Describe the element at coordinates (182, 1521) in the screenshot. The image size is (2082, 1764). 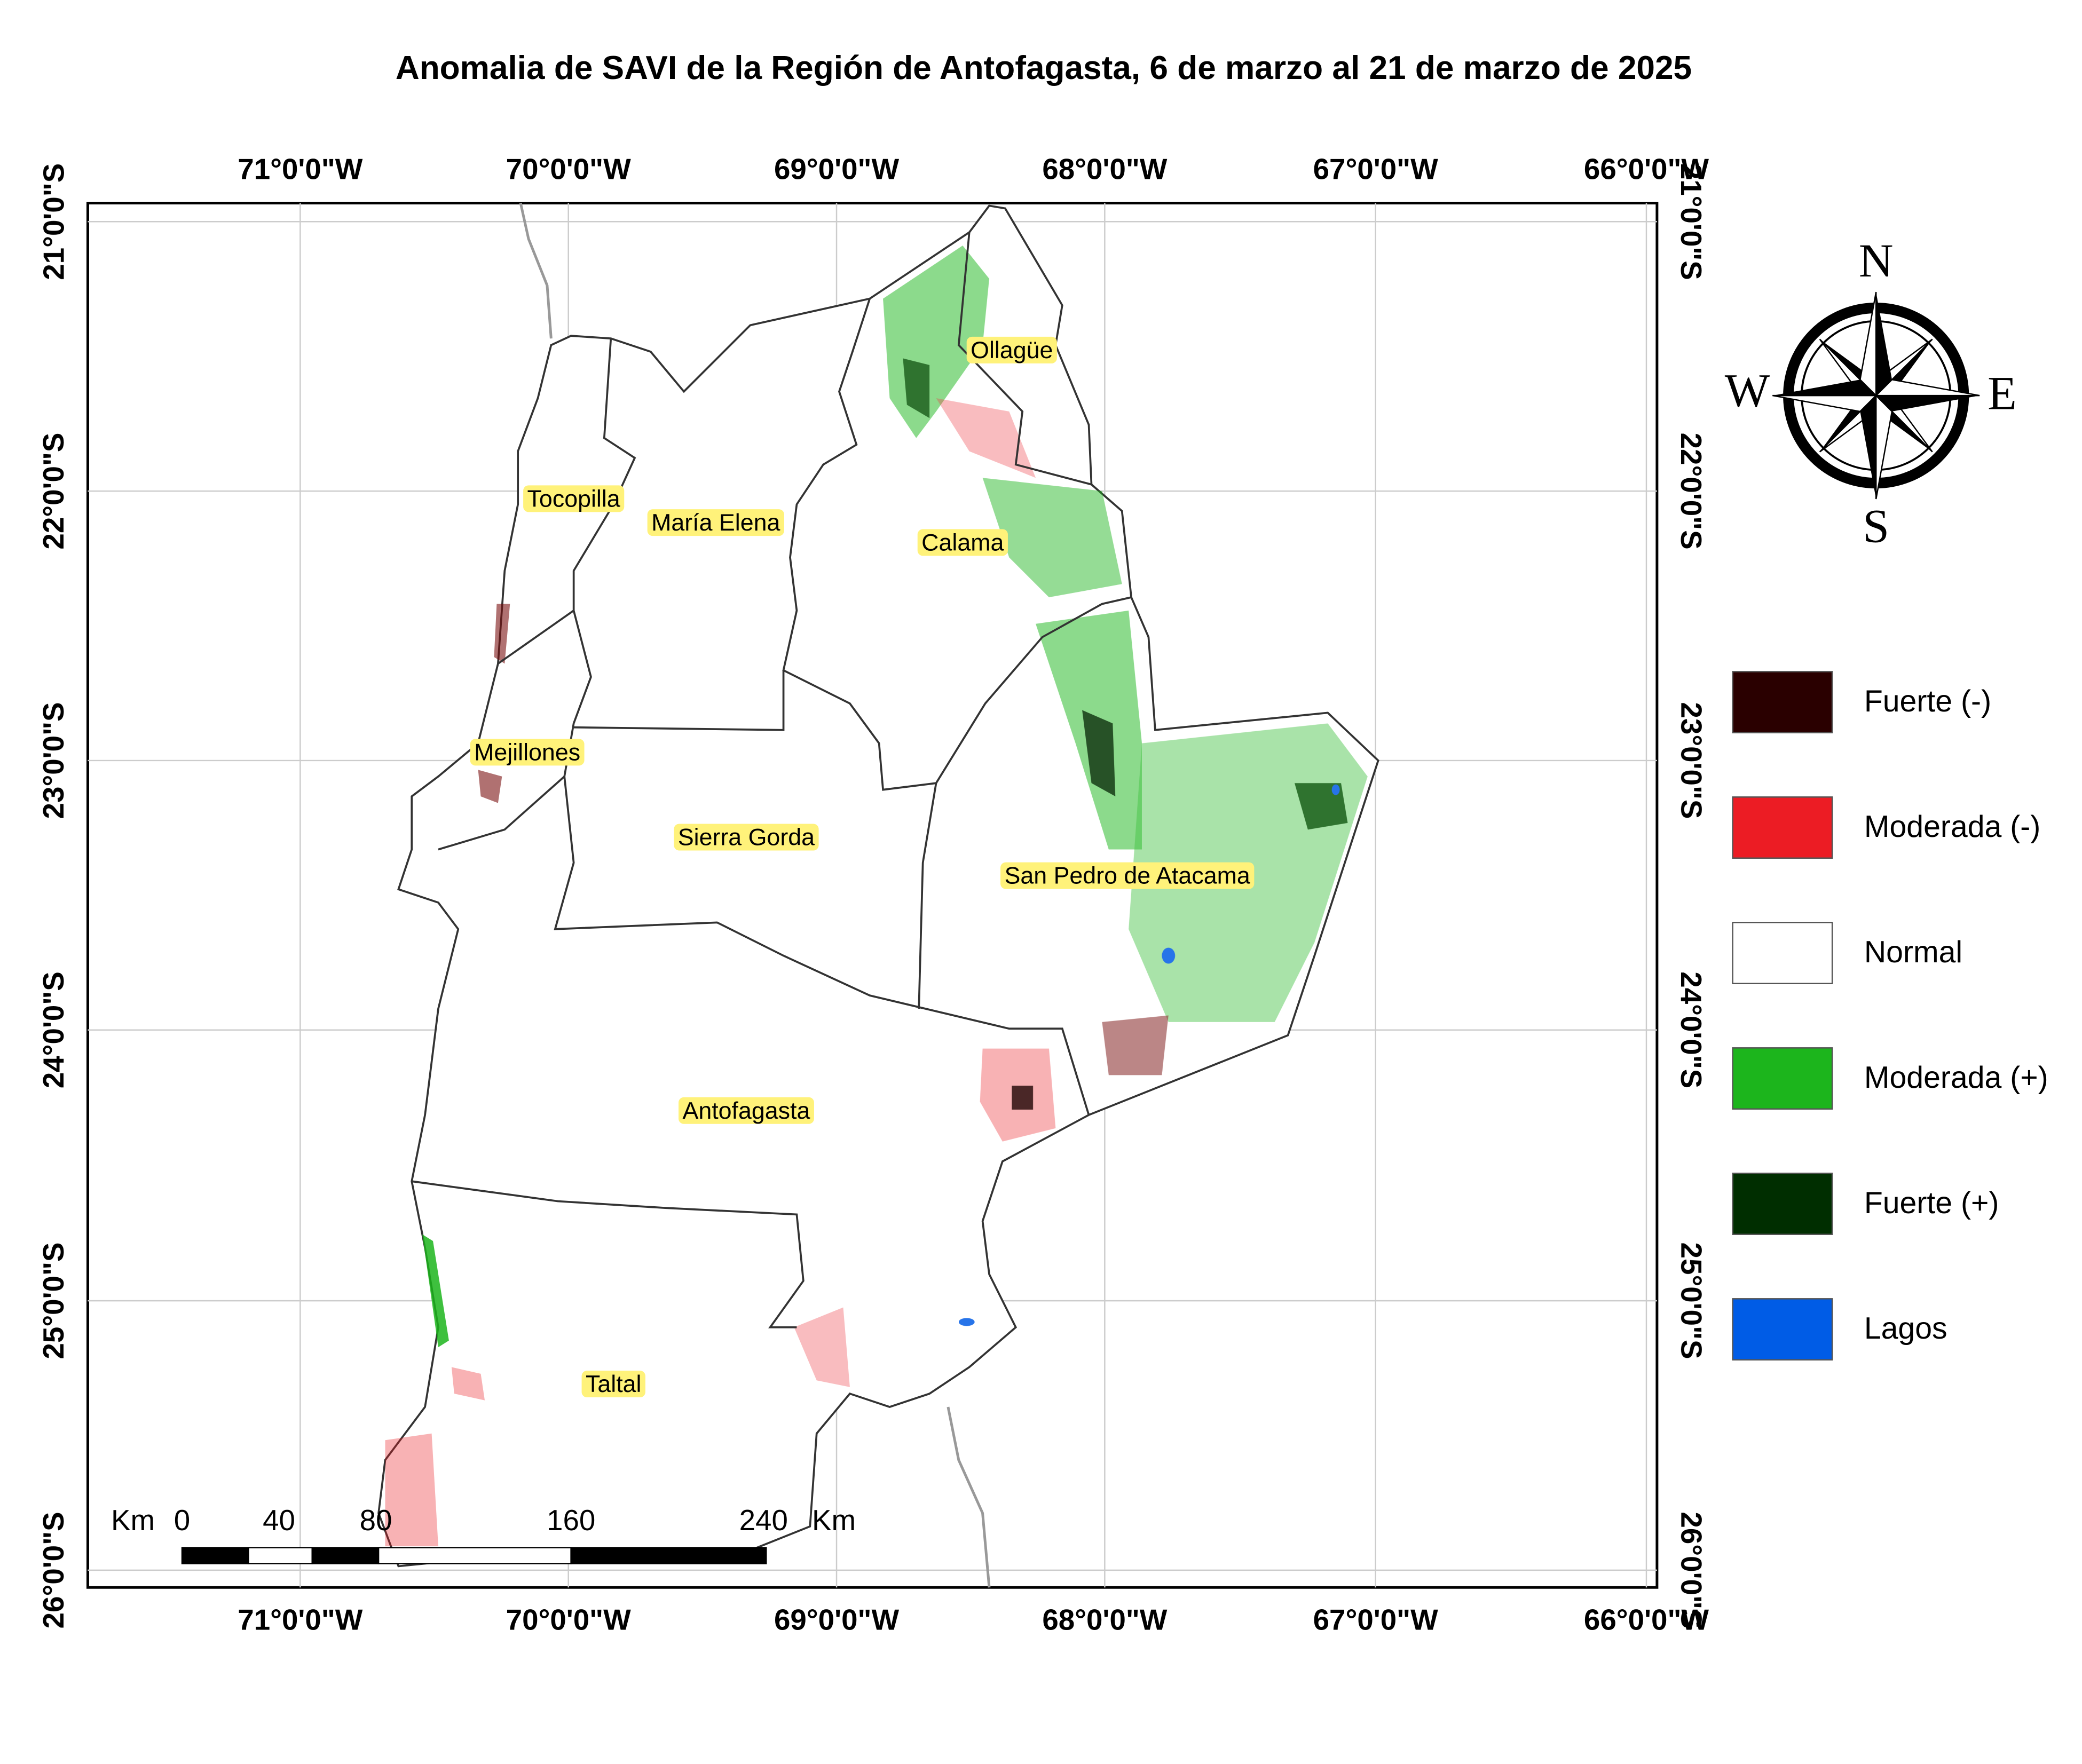
I see `scale-label: 0` at that location.